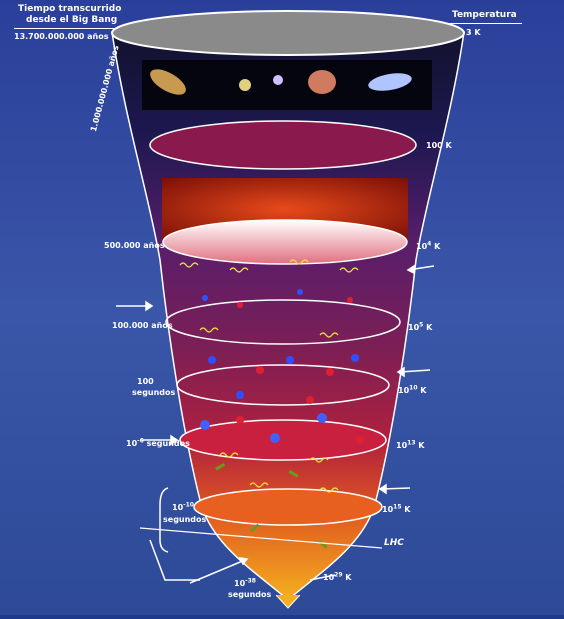 The width and height of the screenshot is (564, 619). Describe the element at coordinates (250, 594) in the screenshot. I see `time-1e-38-seconds: segundos` at that location.